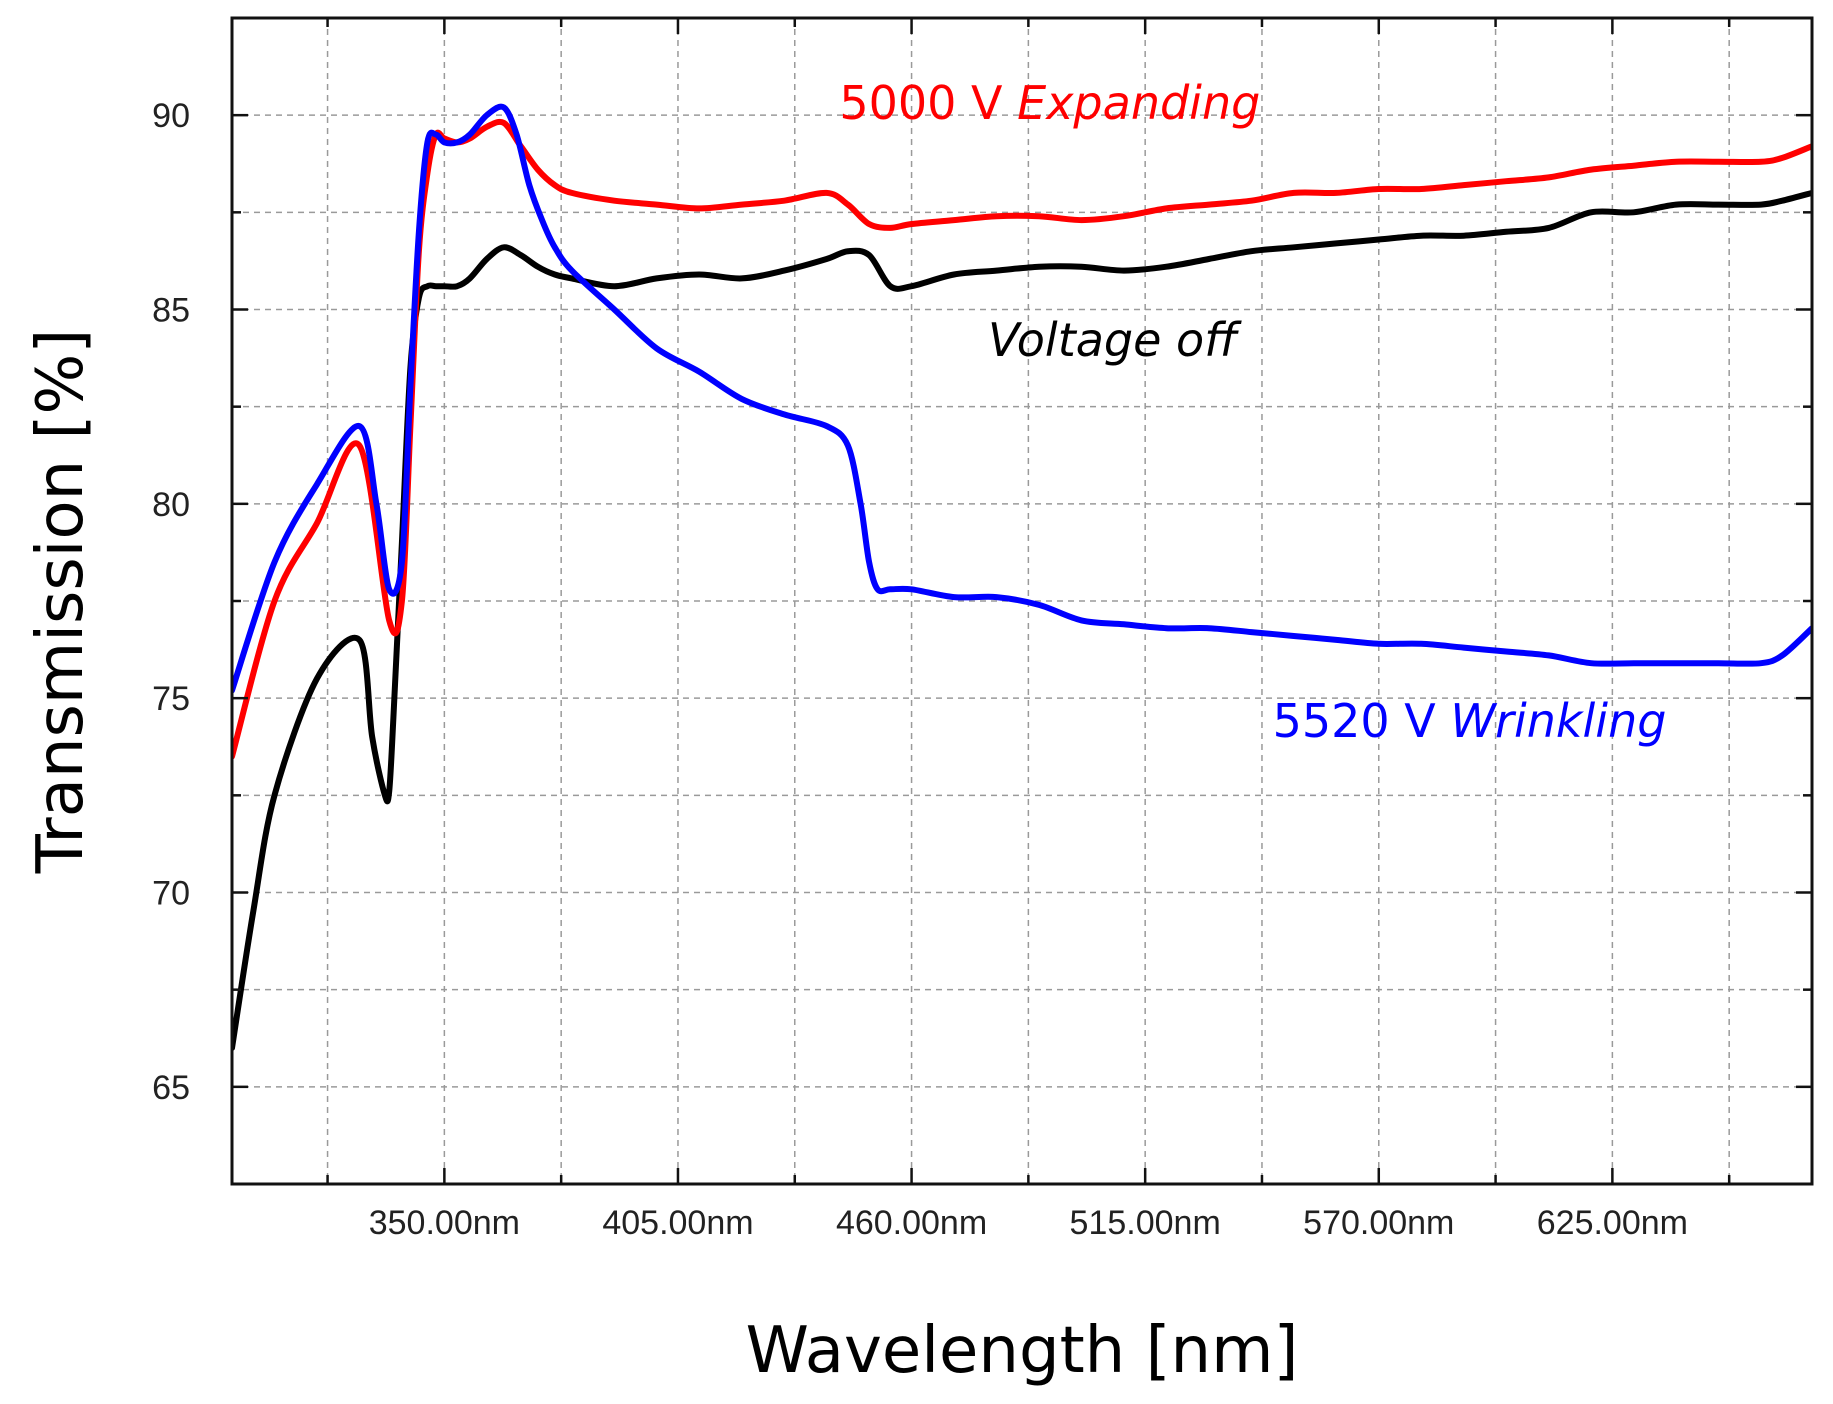 The height and width of the screenshot is (1404, 1833). Describe the element at coordinates (1378, 1223) in the screenshot. I see `x-tick-label: 570.00nm` at that location.